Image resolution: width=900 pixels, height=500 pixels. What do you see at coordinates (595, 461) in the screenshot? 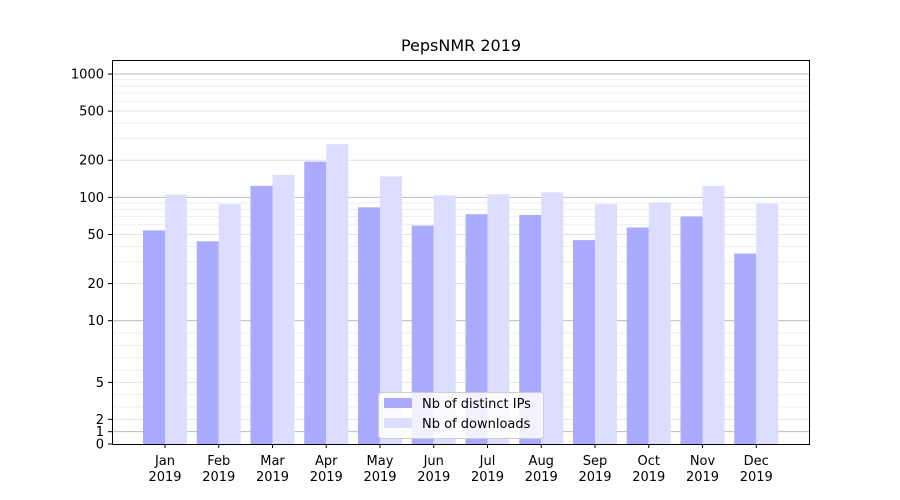
I see `x-tick-label-month: Sep` at bounding box center [595, 461].